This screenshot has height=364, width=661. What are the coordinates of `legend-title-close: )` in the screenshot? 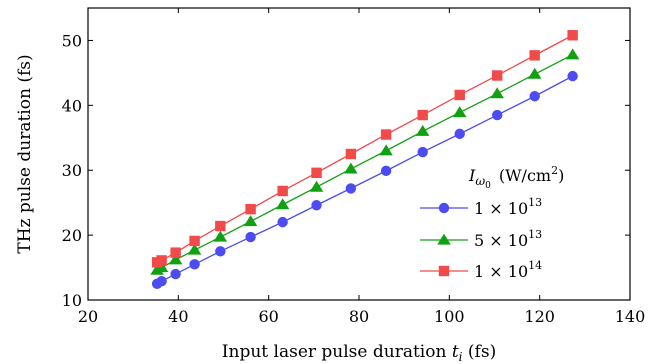 It's located at (561, 175).